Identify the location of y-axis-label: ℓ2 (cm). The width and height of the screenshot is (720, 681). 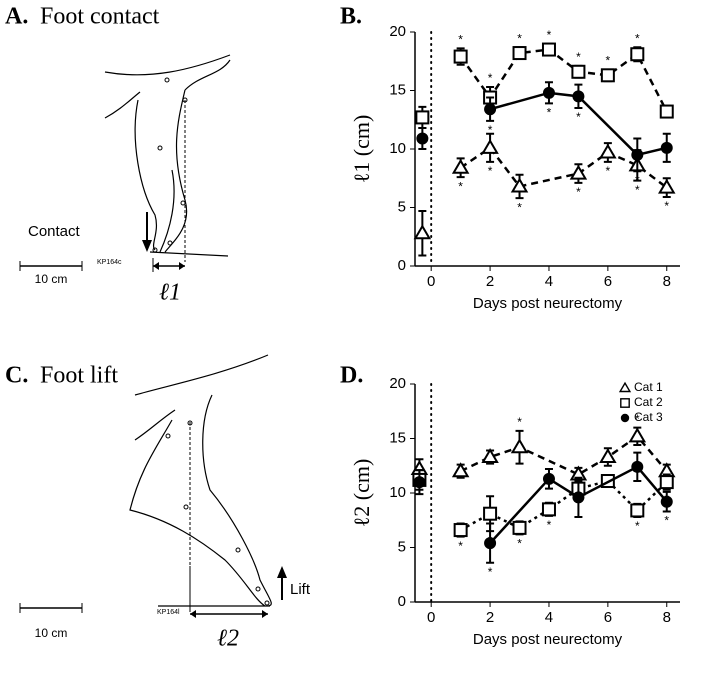
(361, 493).